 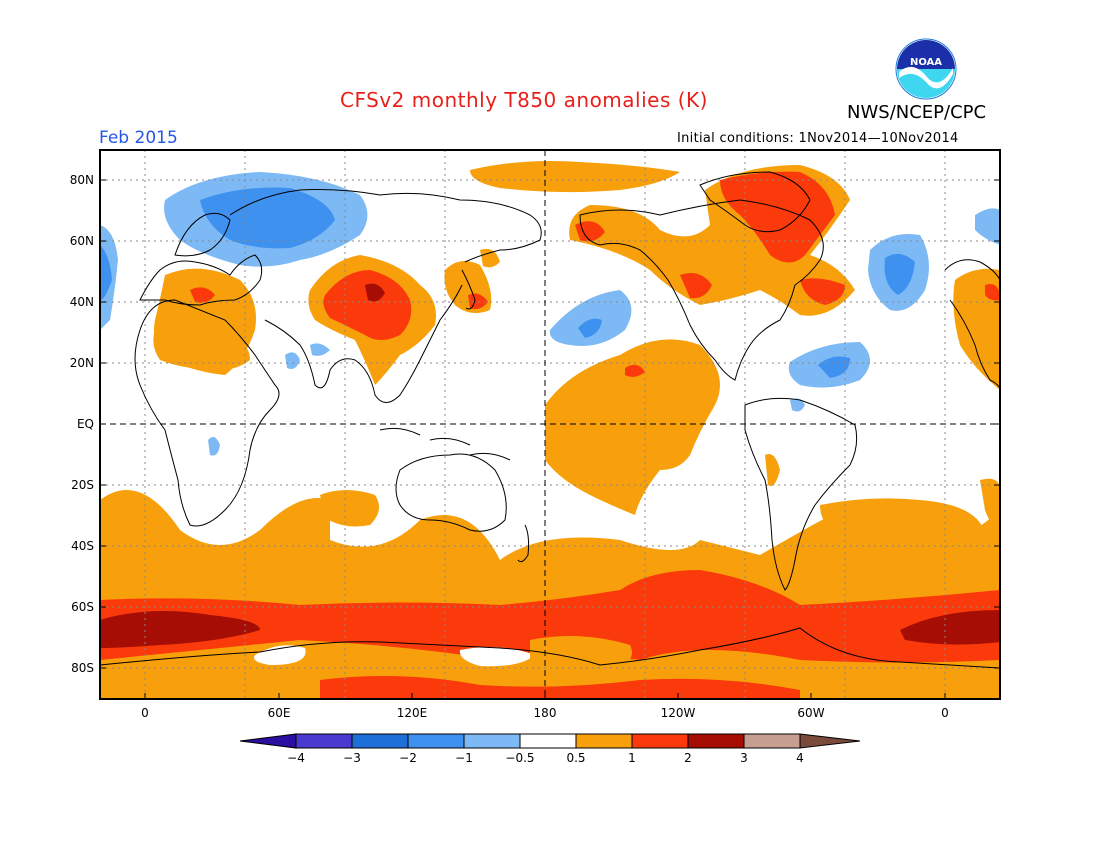 I want to click on colorbar-label: 1, so click(x=632, y=758).